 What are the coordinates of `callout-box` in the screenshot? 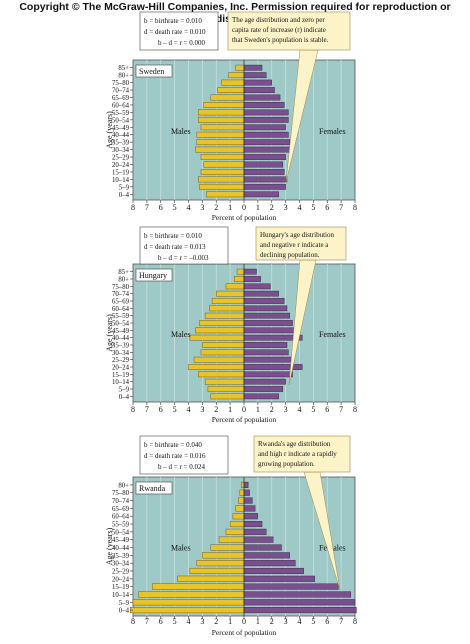 It's located at (301, 243).